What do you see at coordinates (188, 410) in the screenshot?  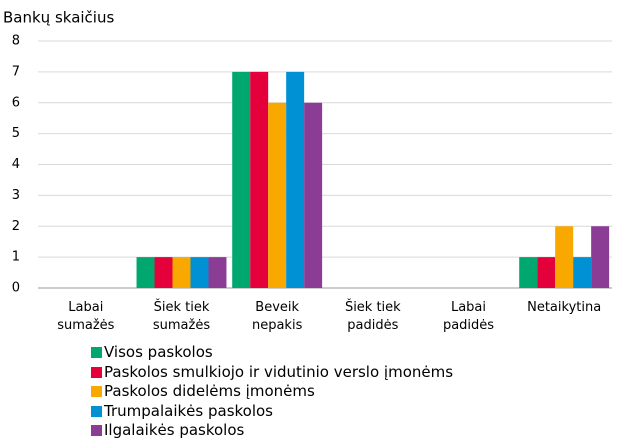 I see `legend-label: Trumpalaikės paskolos` at bounding box center [188, 410].